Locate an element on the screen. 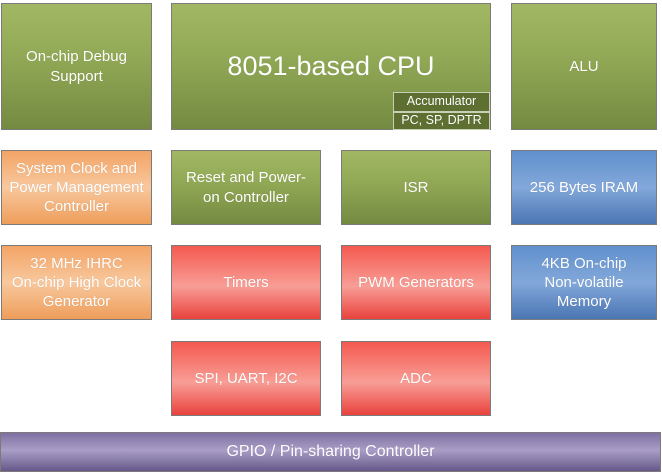 This screenshot has width=662, height=473. block-pwm-generators: PWM Generators is located at coordinates (416, 282).